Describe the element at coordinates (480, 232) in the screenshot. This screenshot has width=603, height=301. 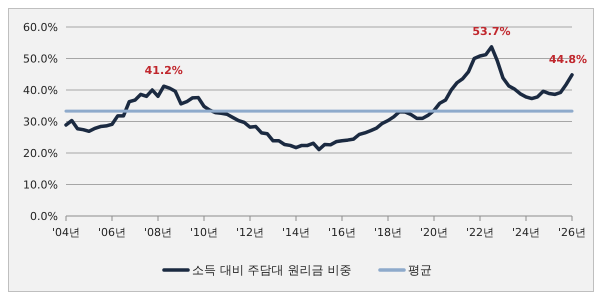
I see `x-tick-label: '22년` at that location.